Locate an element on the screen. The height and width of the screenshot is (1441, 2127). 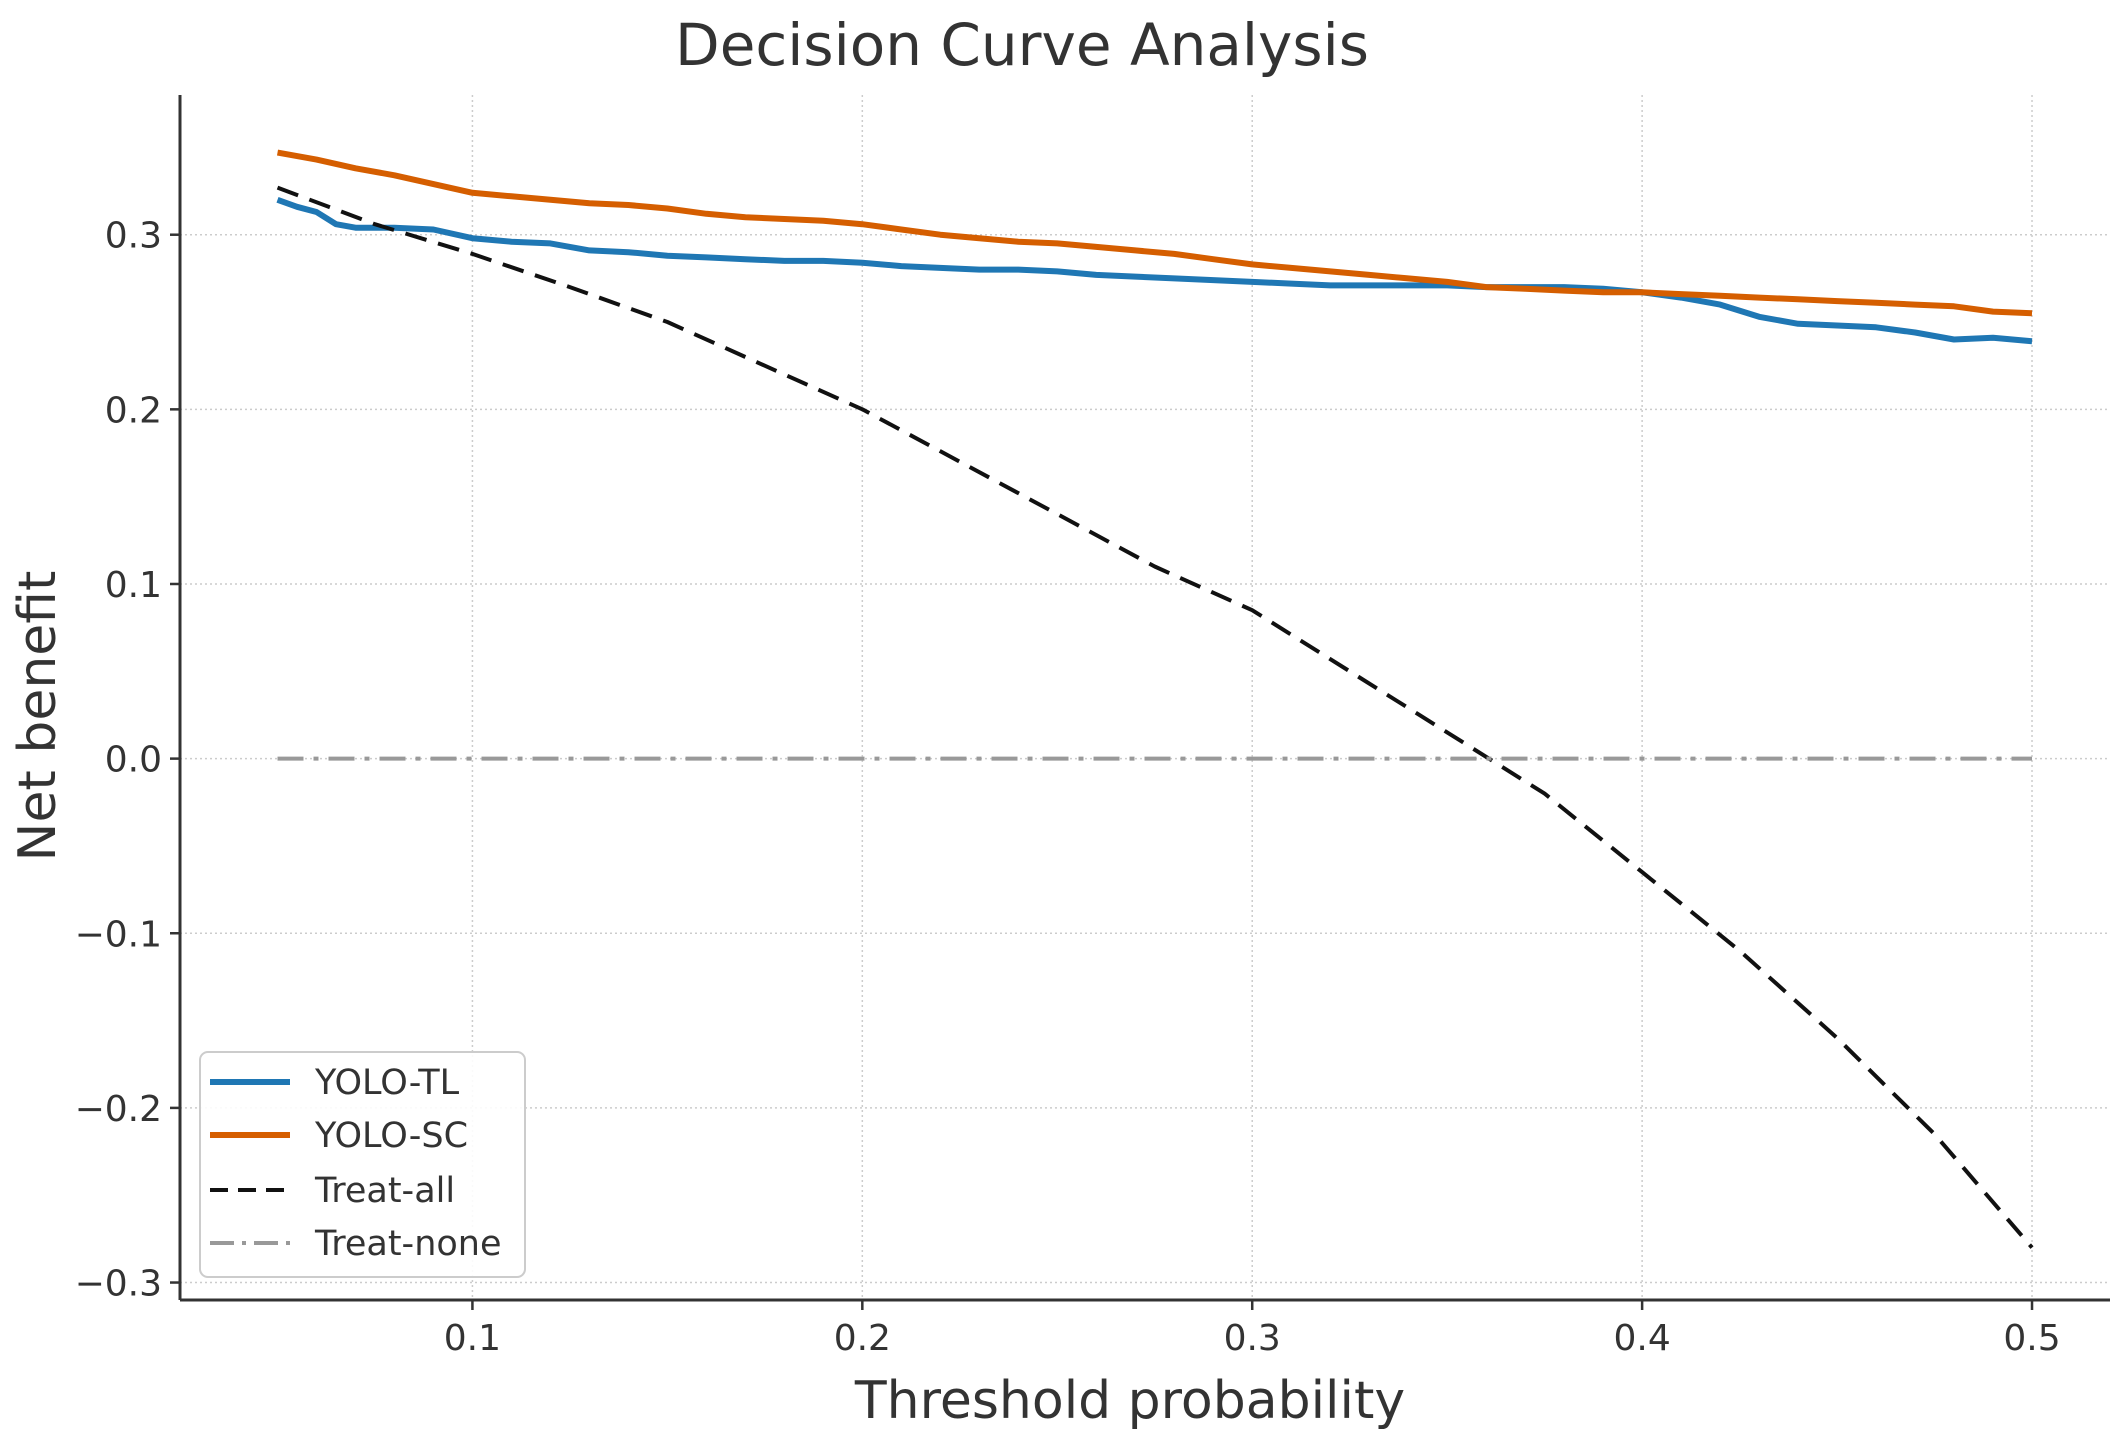
y-axis-label: Net benefit is located at coordinates (38, 716).